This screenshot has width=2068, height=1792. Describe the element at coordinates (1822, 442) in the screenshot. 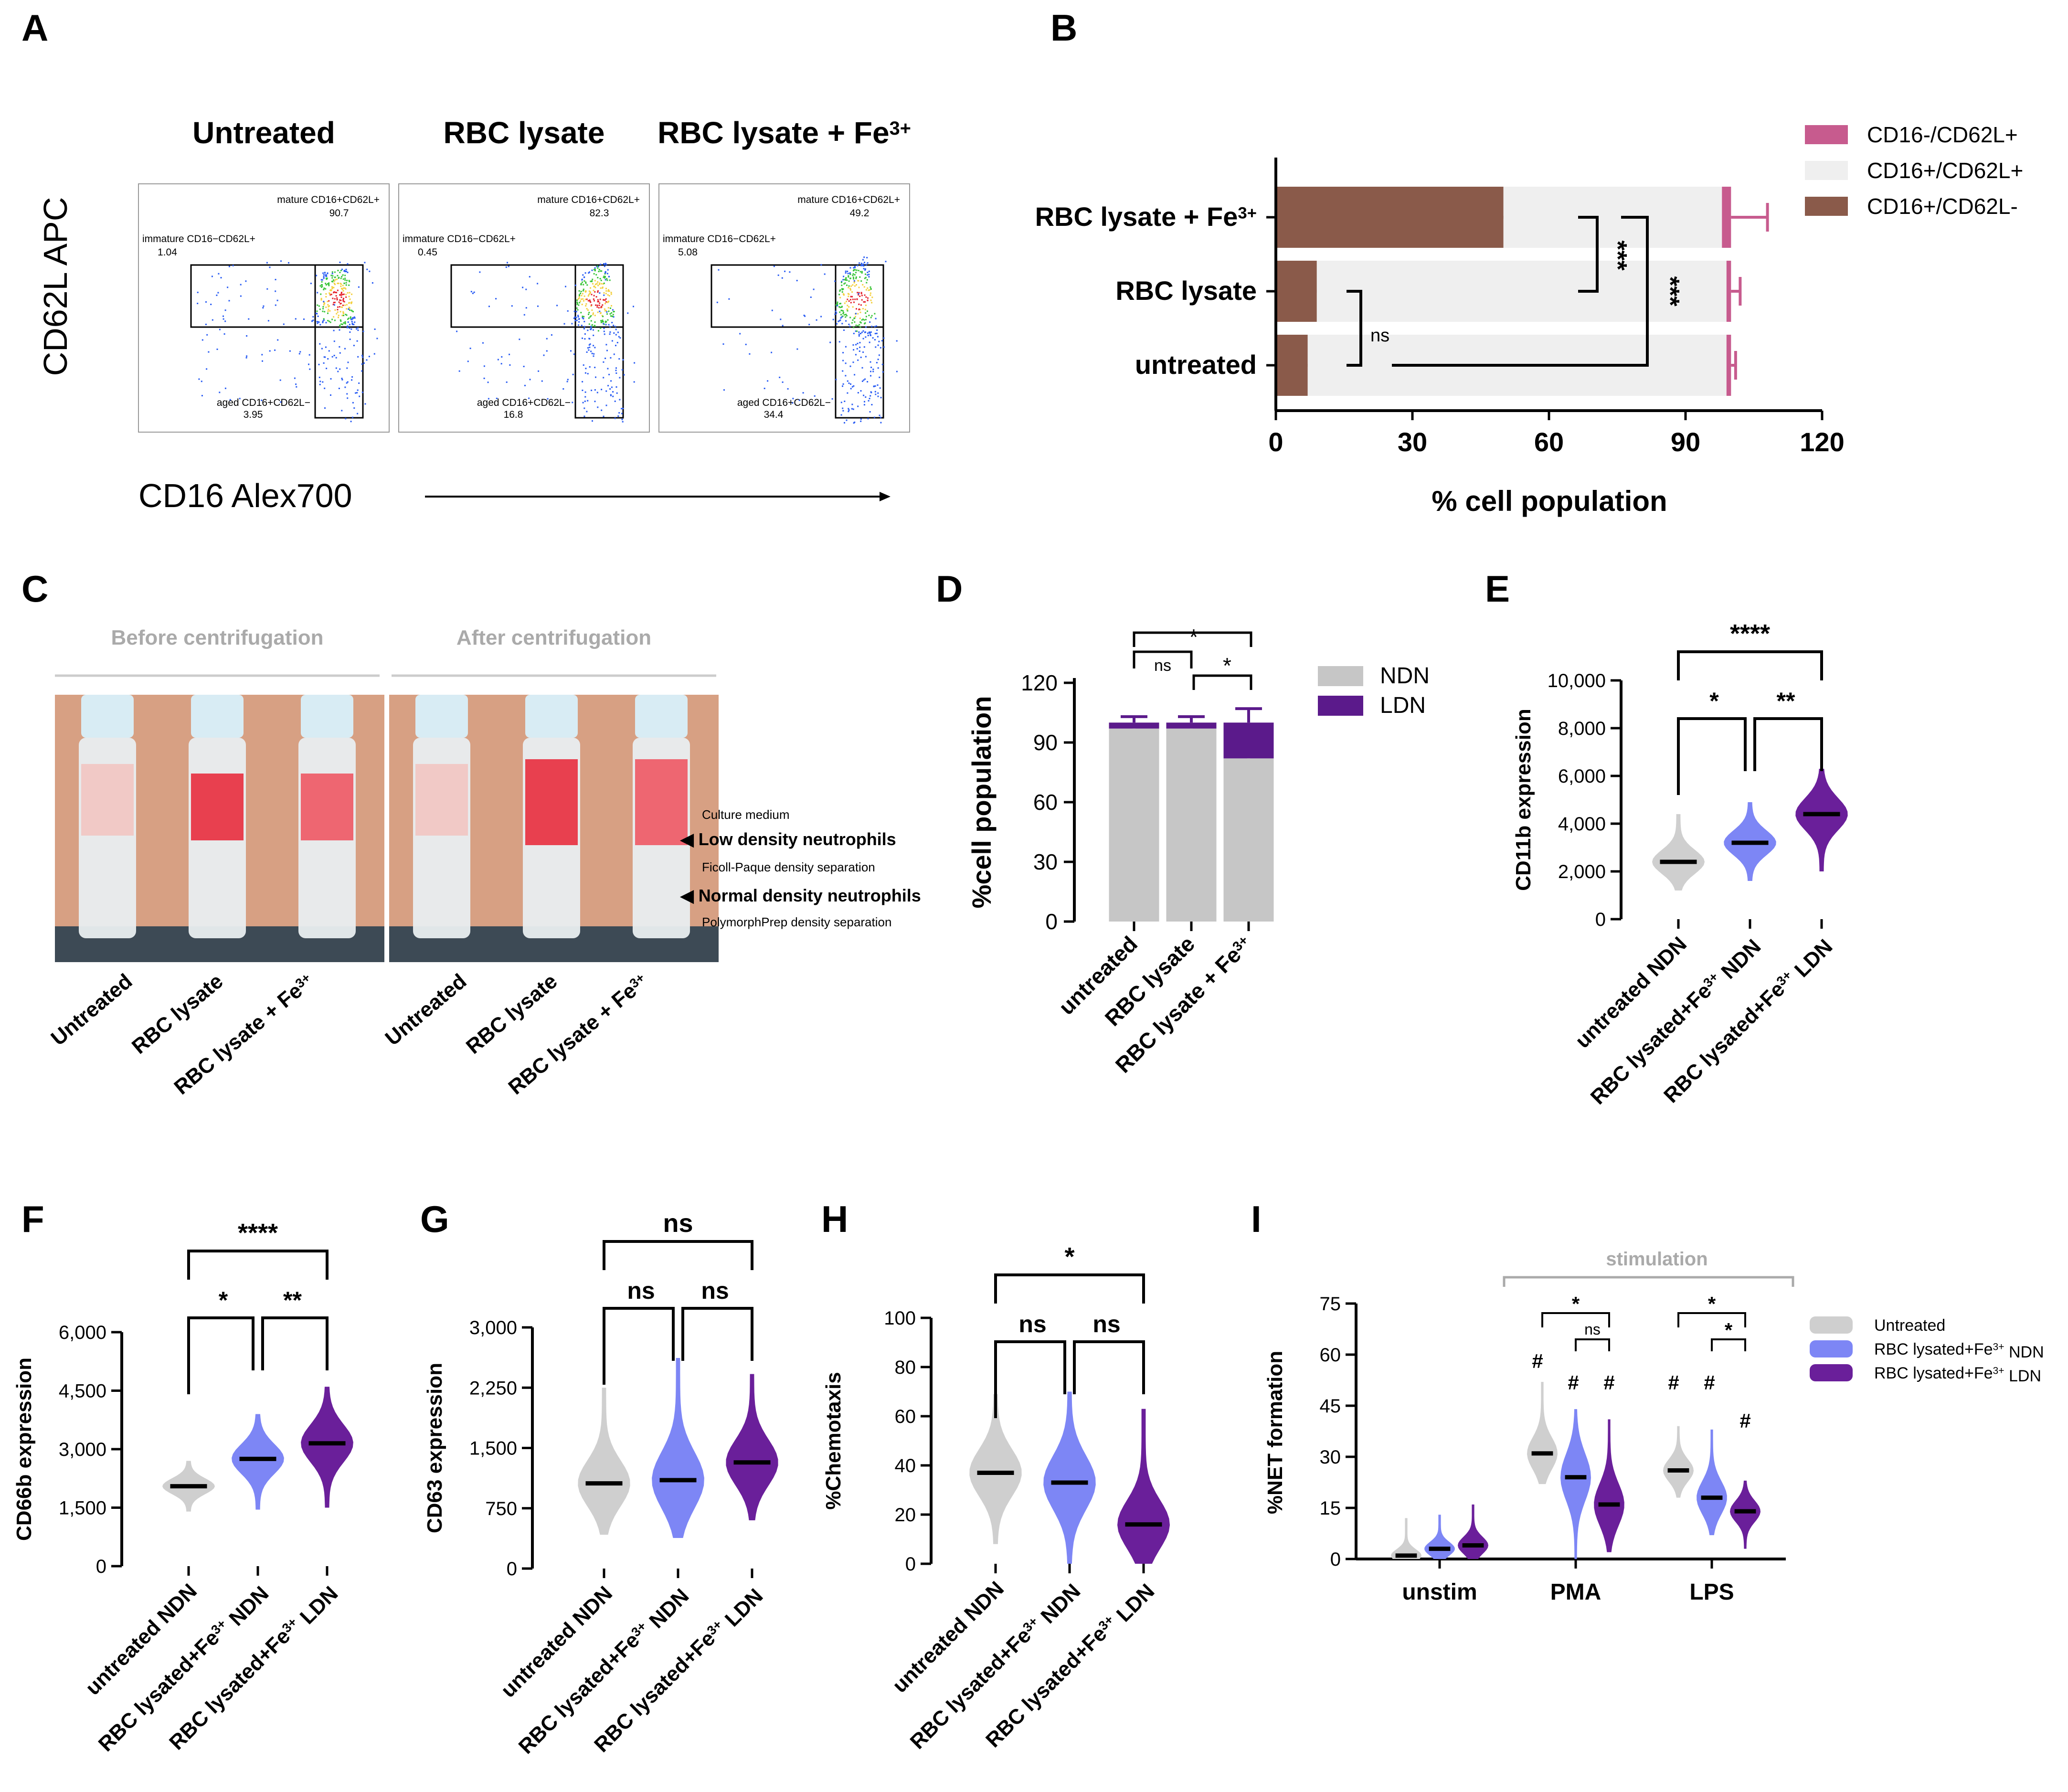

I see `x-tick-label: 120` at that location.